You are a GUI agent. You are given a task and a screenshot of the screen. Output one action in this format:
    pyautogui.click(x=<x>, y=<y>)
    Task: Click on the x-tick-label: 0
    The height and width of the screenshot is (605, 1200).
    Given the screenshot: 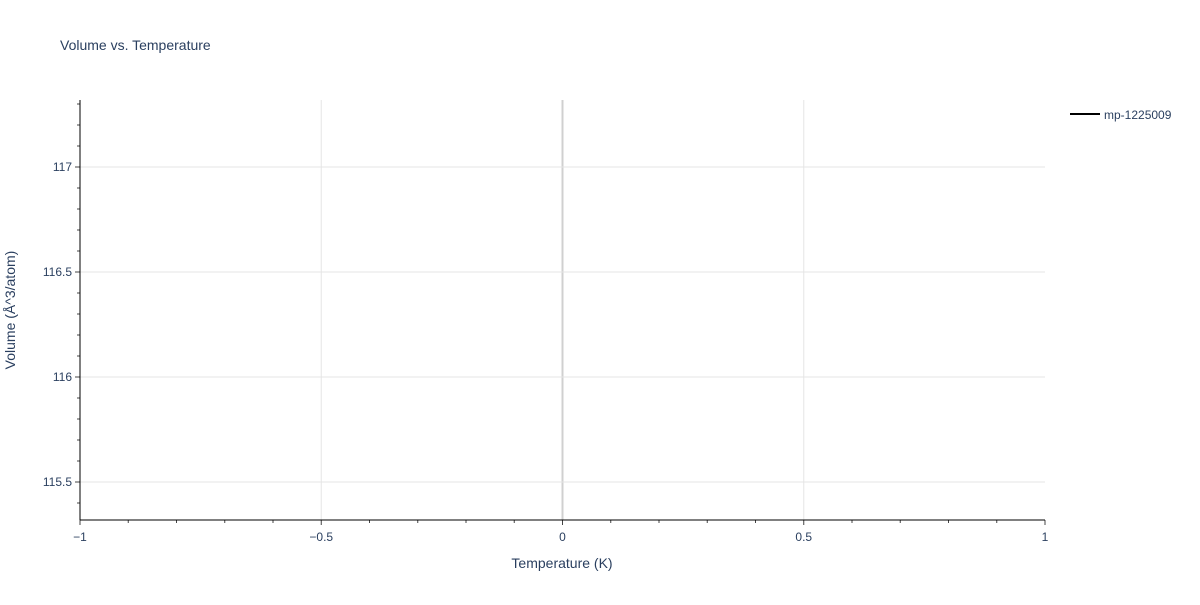 What is the action you would take?
    pyautogui.click(x=562, y=537)
    